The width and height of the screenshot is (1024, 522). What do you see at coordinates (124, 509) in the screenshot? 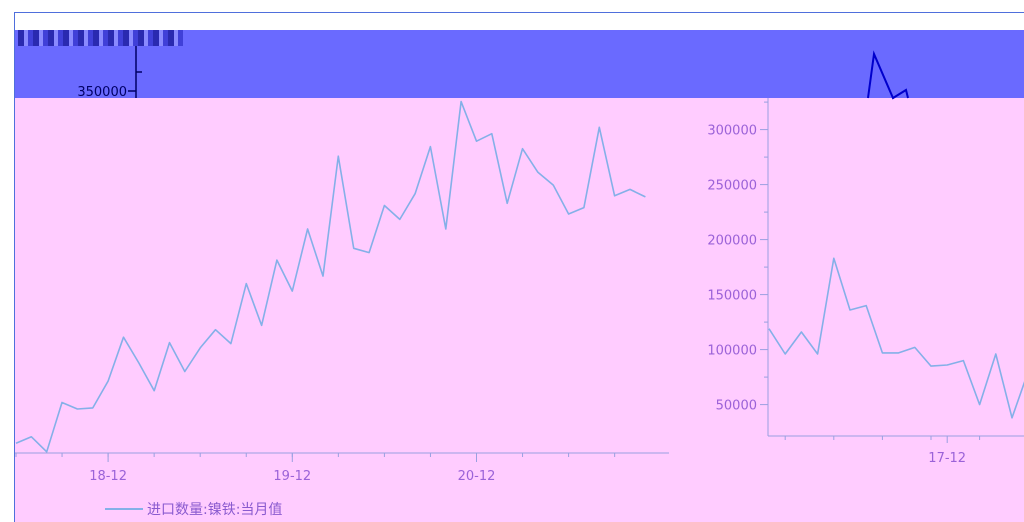
I see `legend-swatch` at bounding box center [124, 509].